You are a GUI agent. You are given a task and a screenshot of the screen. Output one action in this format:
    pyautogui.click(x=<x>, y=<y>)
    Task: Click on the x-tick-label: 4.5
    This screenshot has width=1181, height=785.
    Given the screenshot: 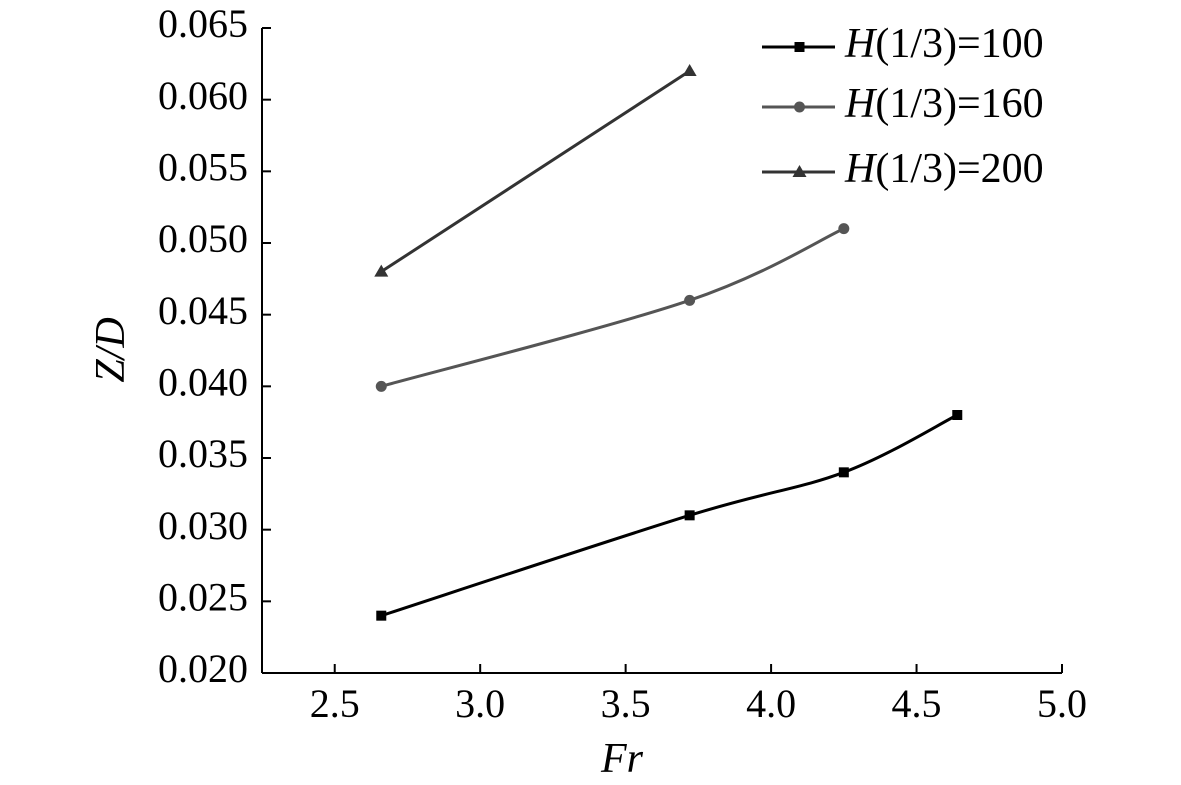 What is the action you would take?
    pyautogui.click(x=917, y=703)
    